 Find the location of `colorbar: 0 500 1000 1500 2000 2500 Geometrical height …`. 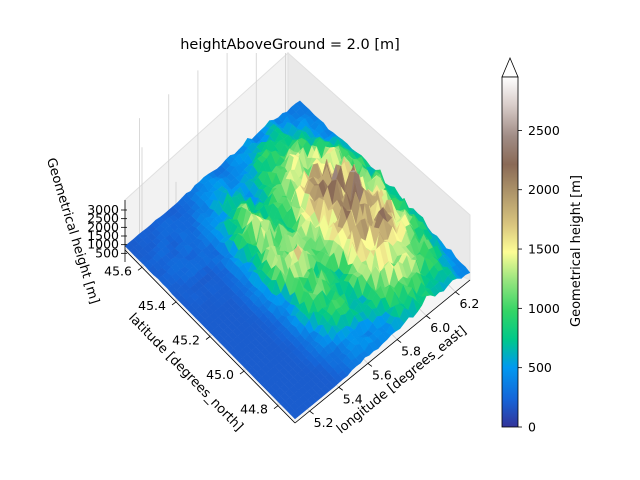

colorbar: 0 500 1000 1500 2000 2500 Geometrical height … is located at coordinates (542, 245).